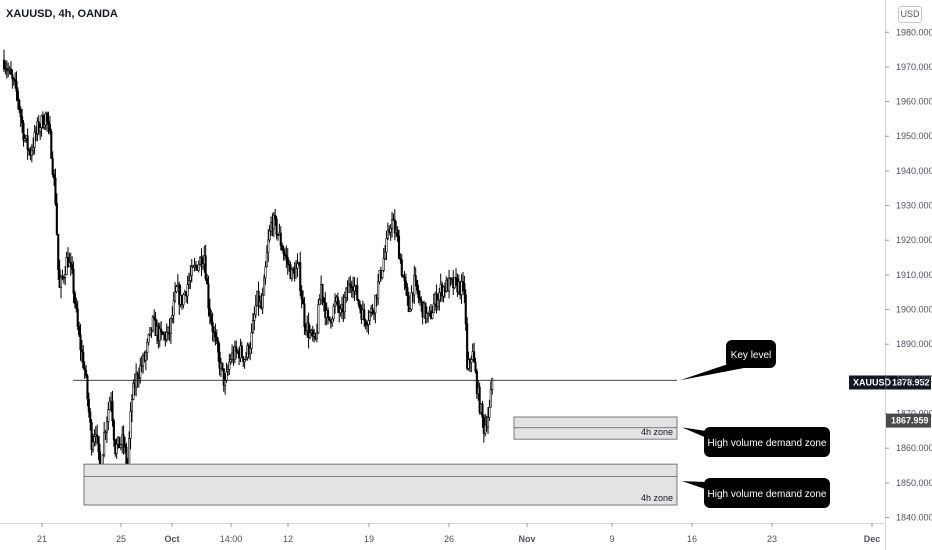 This screenshot has height=550, width=932. I want to click on currency-button: USD, so click(910, 14).